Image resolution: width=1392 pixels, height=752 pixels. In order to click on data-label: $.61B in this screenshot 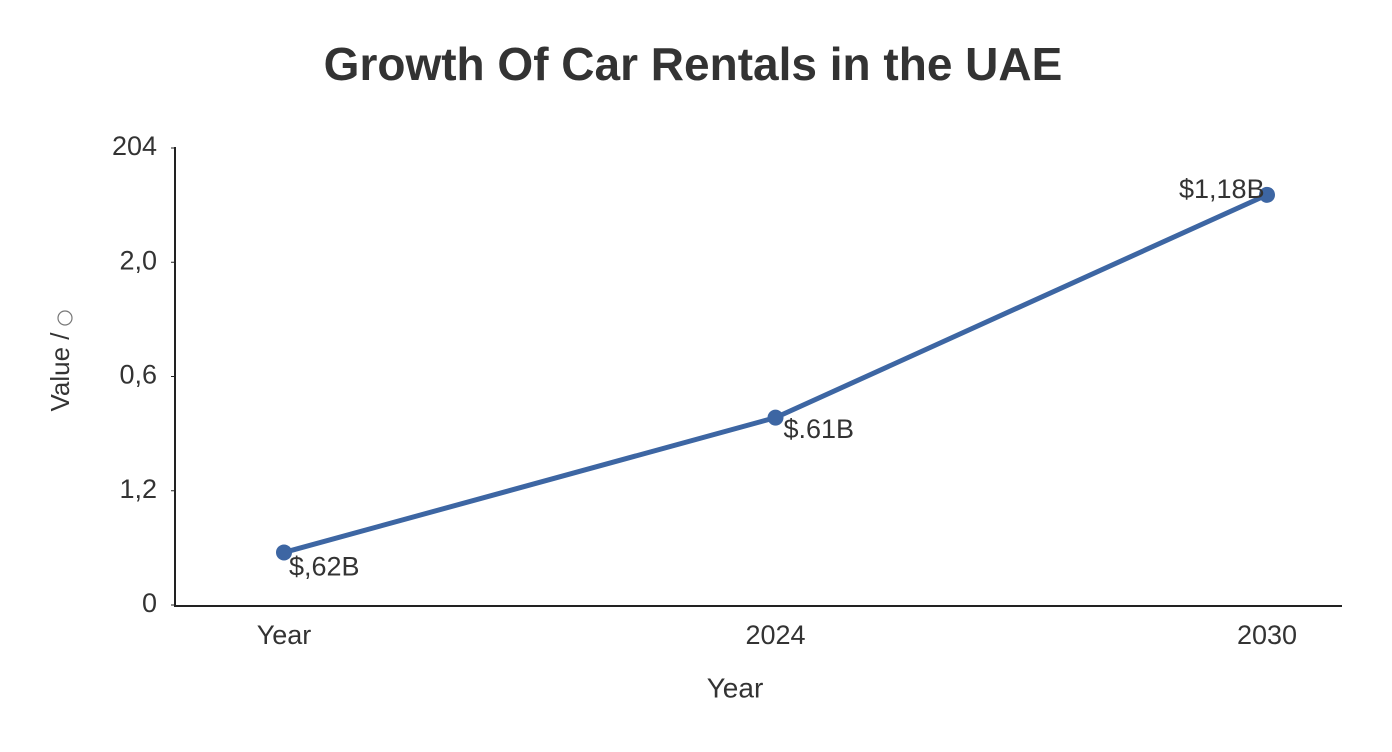, I will do `click(819, 429)`.